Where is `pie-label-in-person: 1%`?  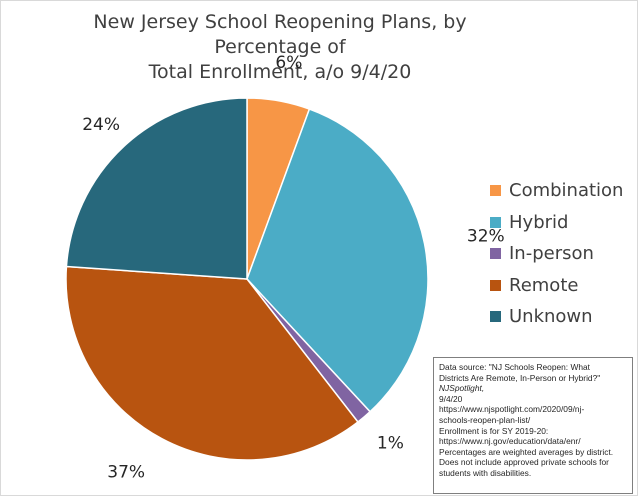
pie-label-in-person: 1% is located at coordinates (390, 443).